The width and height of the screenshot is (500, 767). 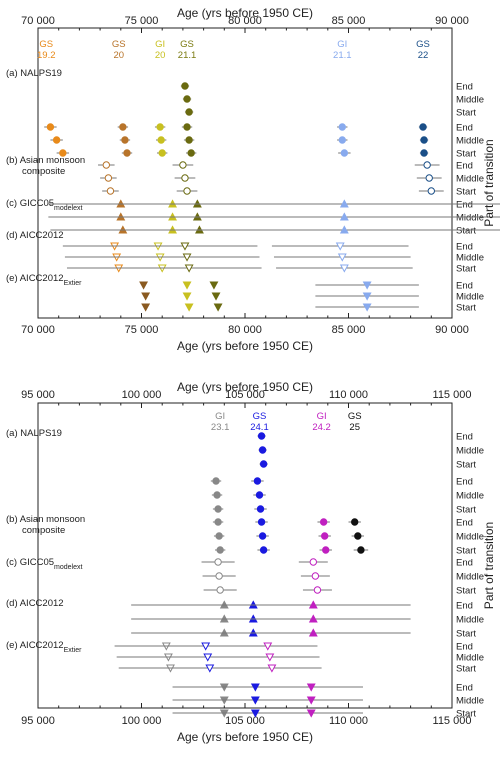 I want to click on event-label-number: 23.1, so click(x=220, y=427).